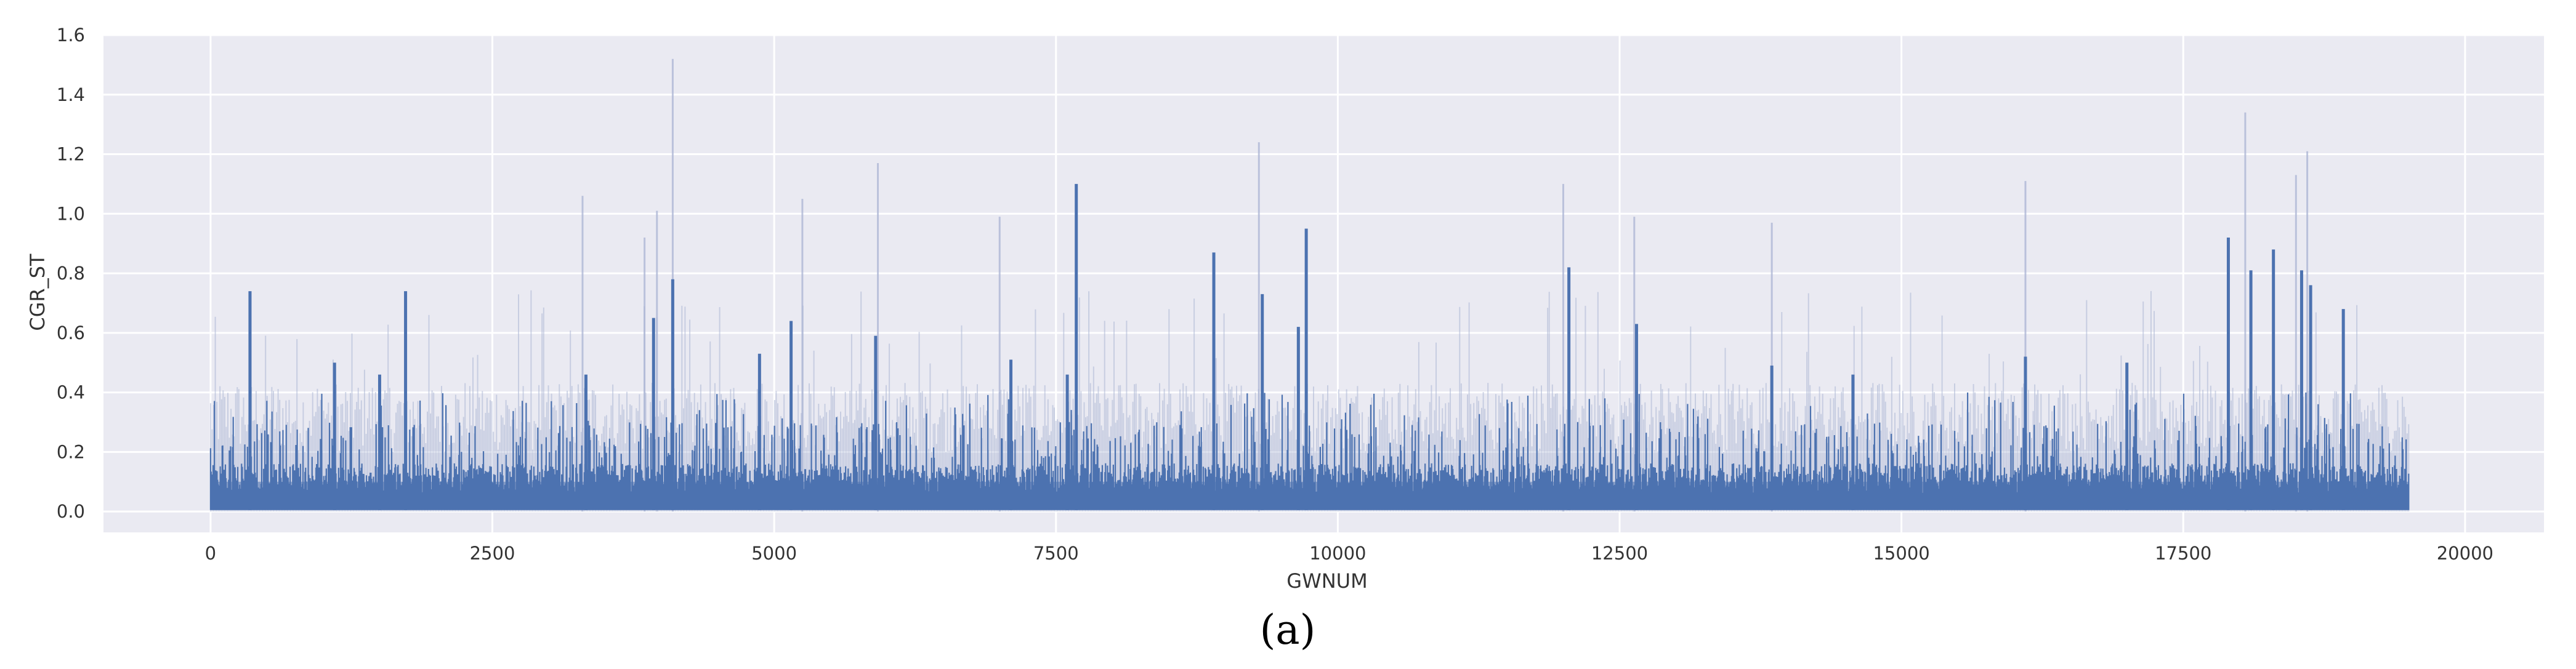  Describe the element at coordinates (71, 35) in the screenshot. I see `y-tick-label: 1.6` at that location.